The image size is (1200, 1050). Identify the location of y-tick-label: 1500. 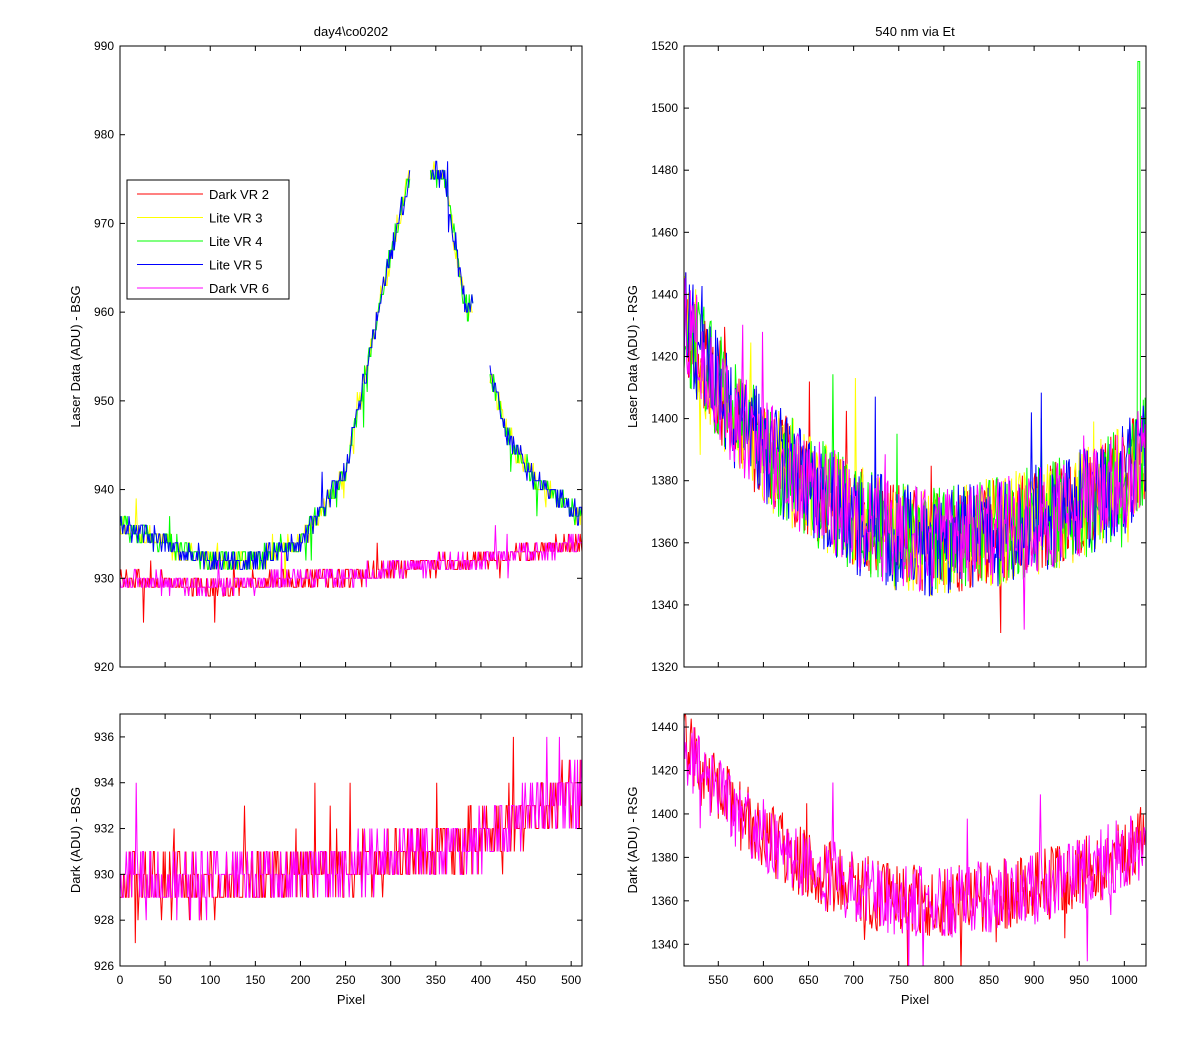
(664, 108).